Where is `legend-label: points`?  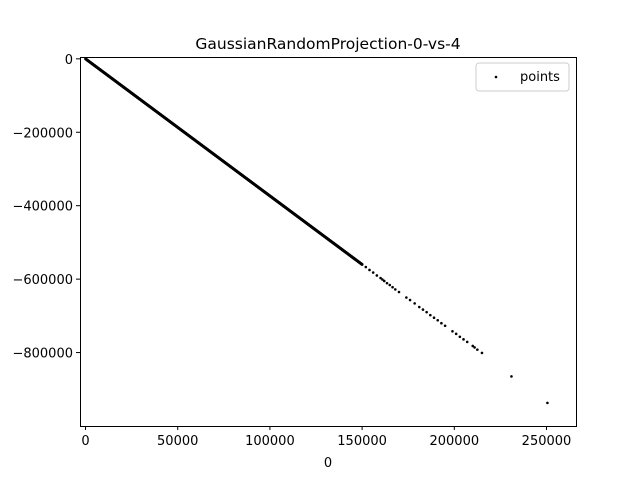
legend-label: points is located at coordinates (540, 77).